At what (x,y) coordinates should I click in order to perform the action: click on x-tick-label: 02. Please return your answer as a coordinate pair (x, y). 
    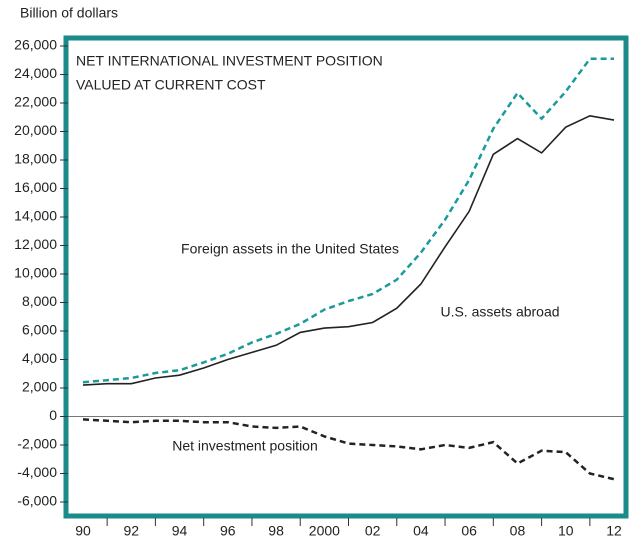
    Looking at the image, I should click on (373, 531).